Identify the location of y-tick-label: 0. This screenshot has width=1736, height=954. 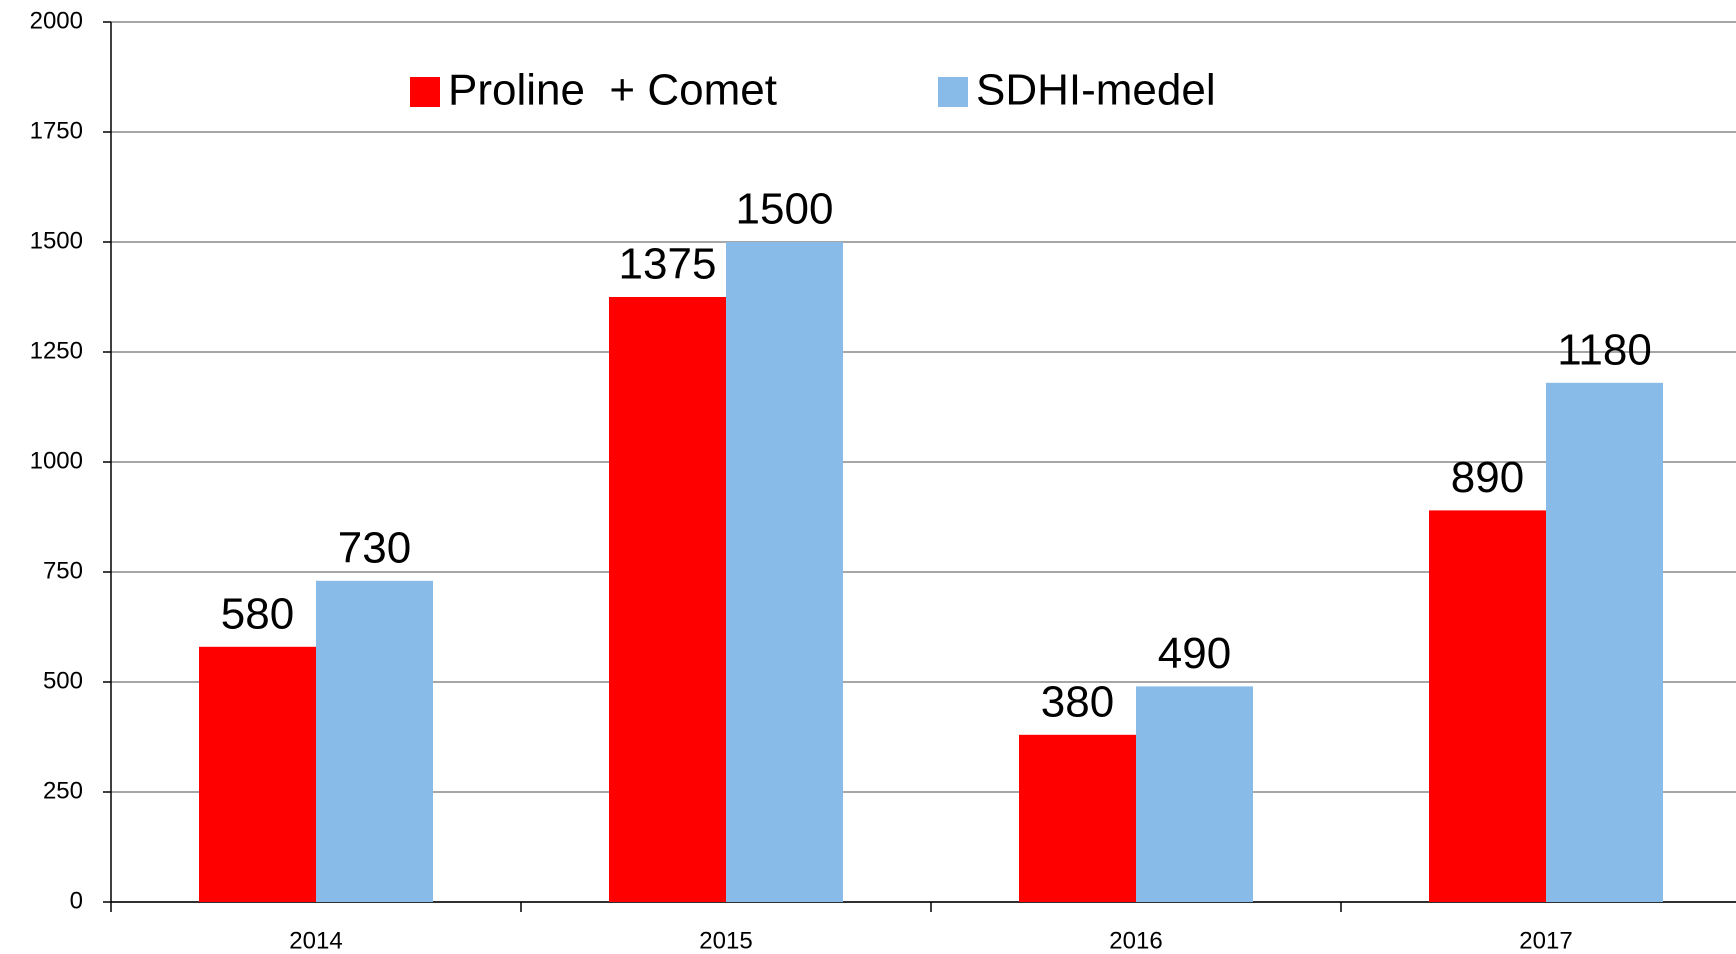
(76, 900).